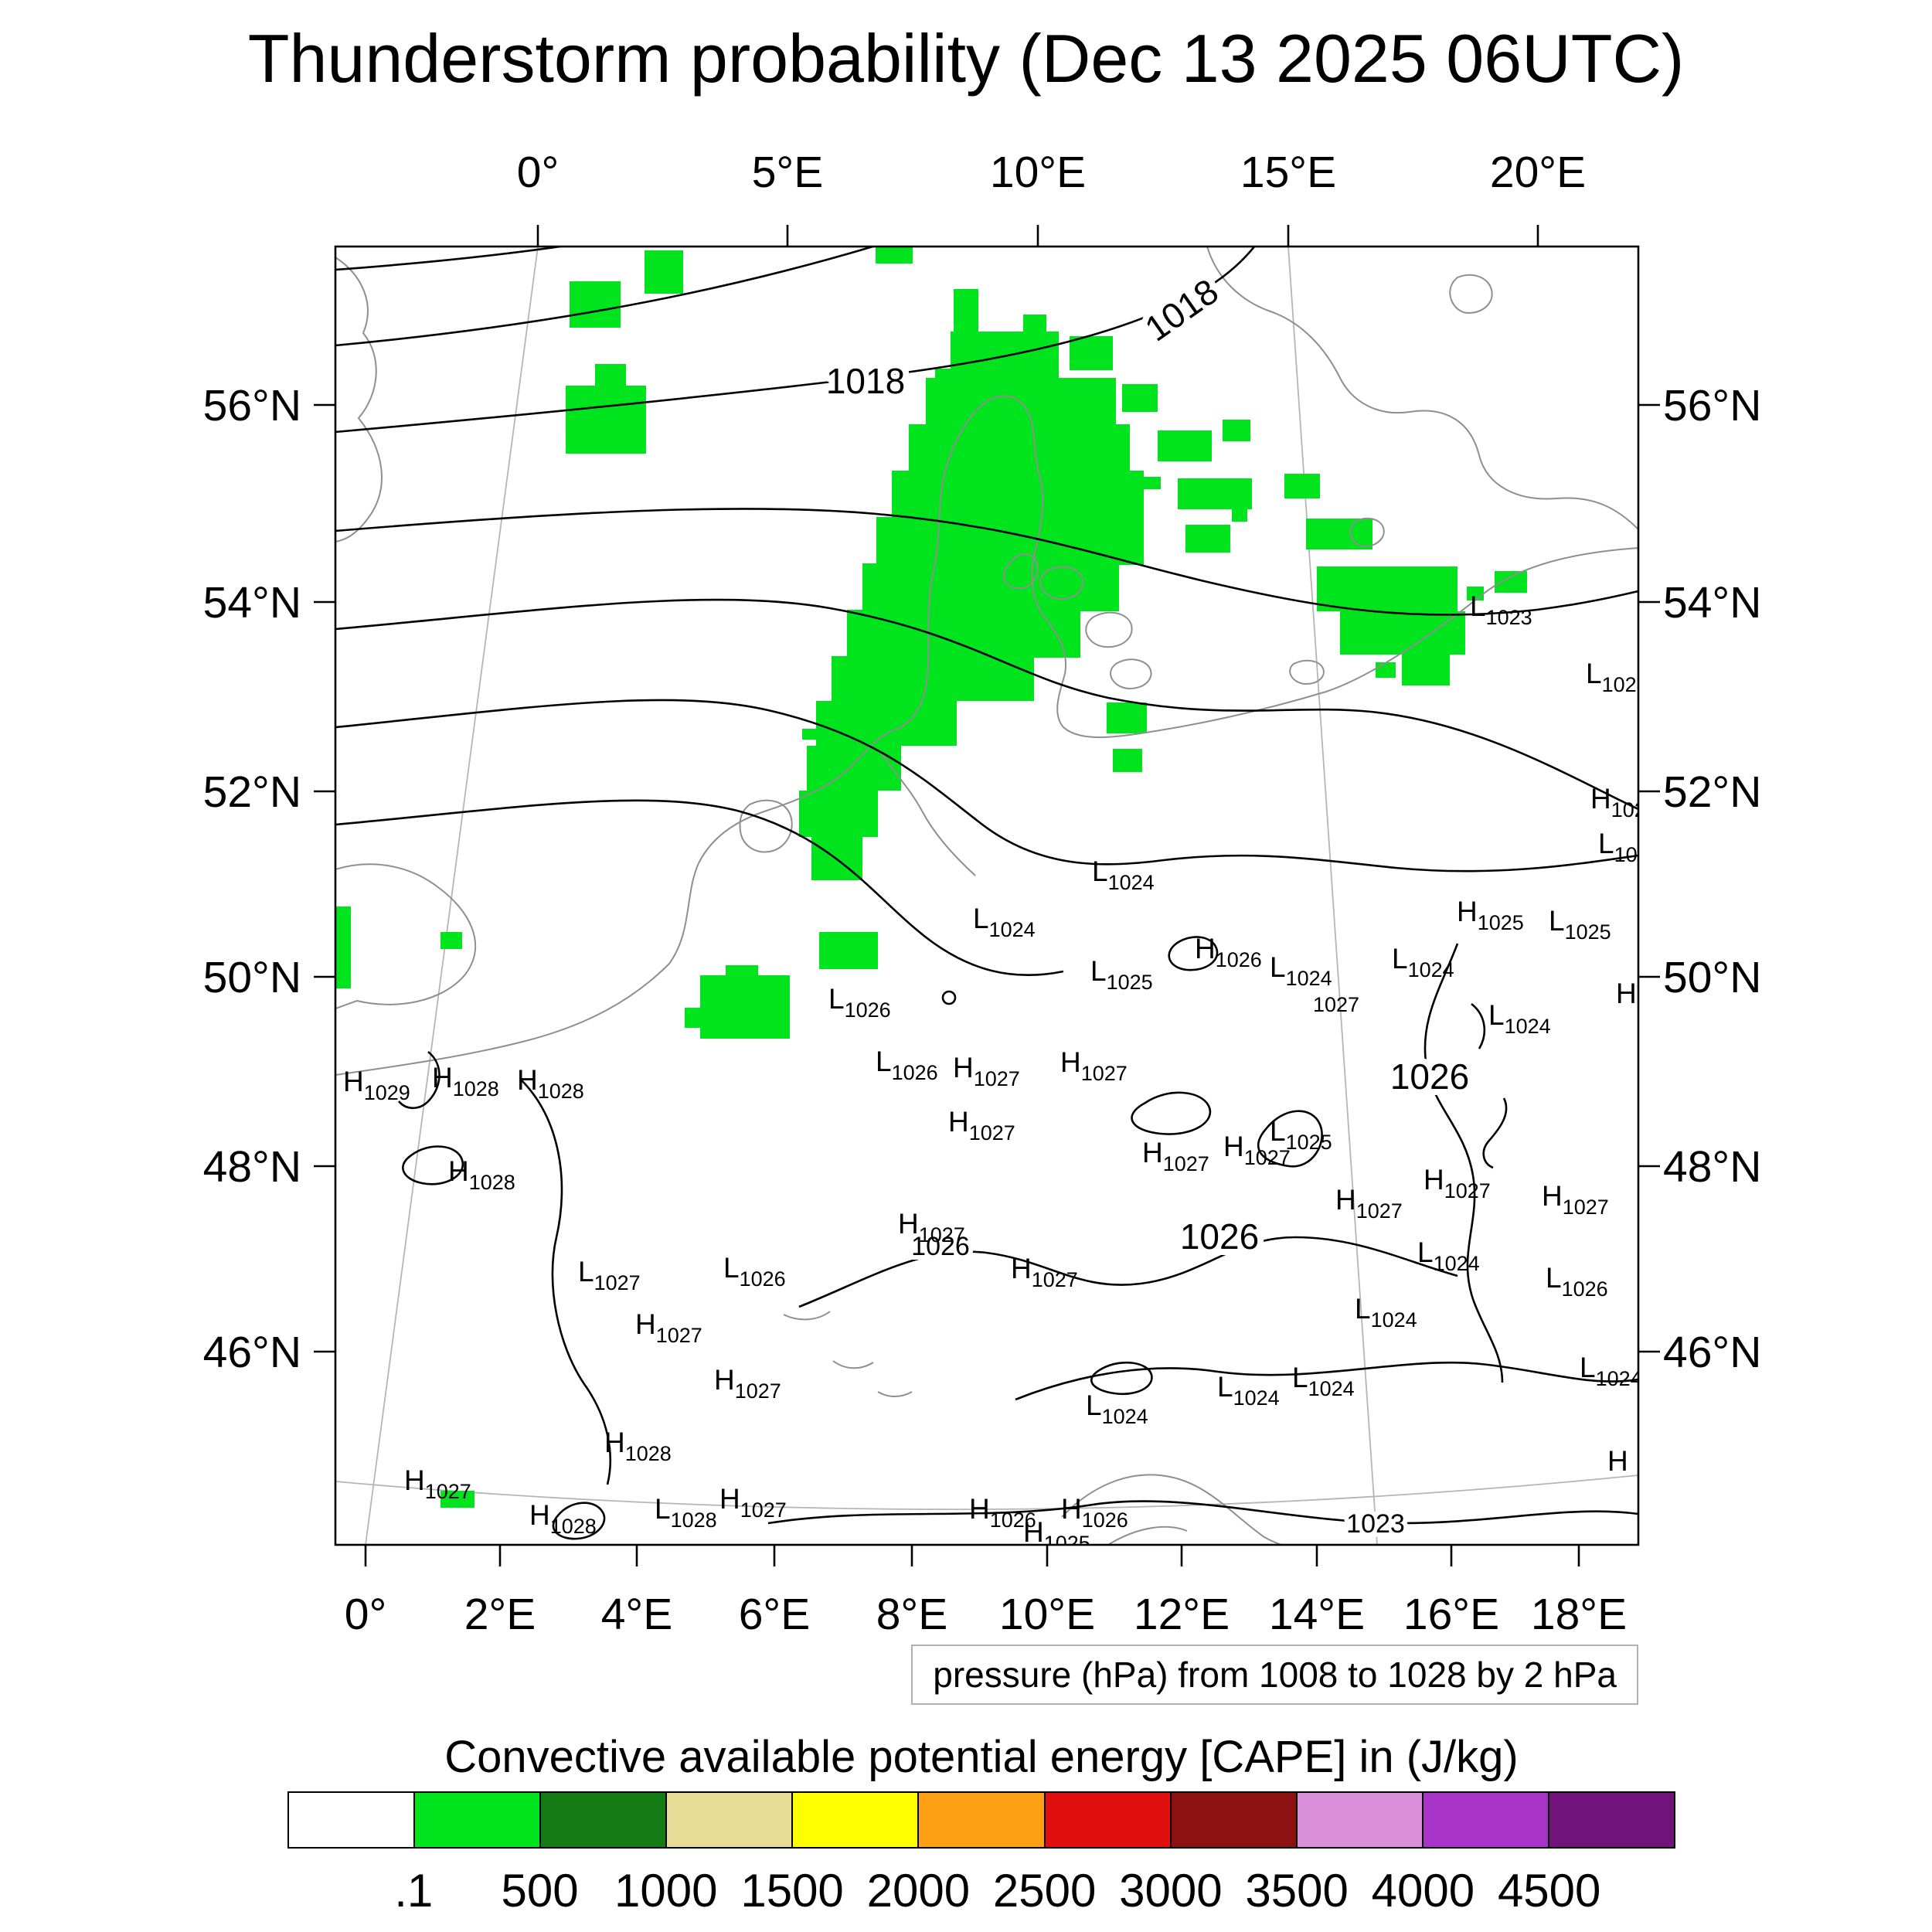  I want to click on left-axis-label: 46°N, so click(252, 1353).